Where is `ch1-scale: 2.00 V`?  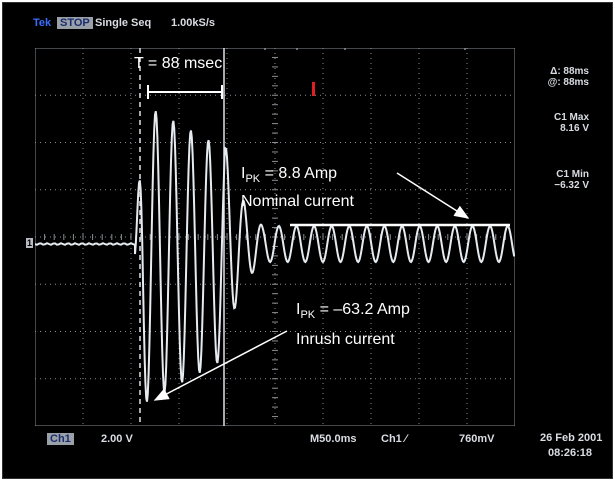
ch1-scale: 2.00 V is located at coordinates (117, 439).